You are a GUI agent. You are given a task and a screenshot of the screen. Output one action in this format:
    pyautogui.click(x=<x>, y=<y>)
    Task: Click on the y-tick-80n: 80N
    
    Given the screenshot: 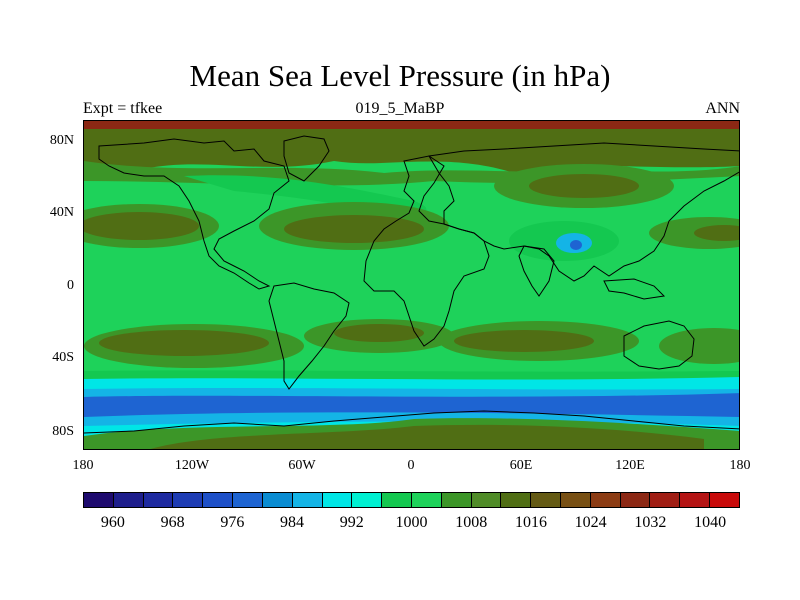 What is the action you would take?
    pyautogui.click(x=61, y=140)
    